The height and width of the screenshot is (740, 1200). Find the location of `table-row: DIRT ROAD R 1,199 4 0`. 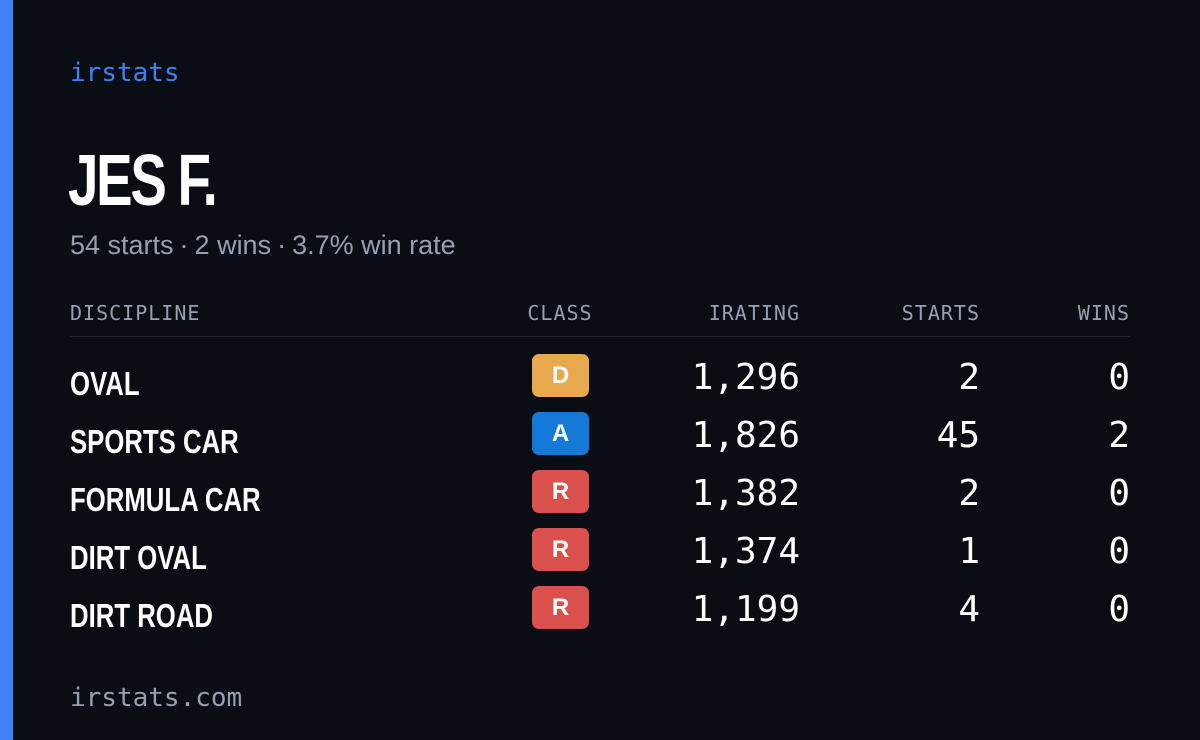

table-row: DIRT ROAD R 1,199 4 0 is located at coordinates (600, 615).